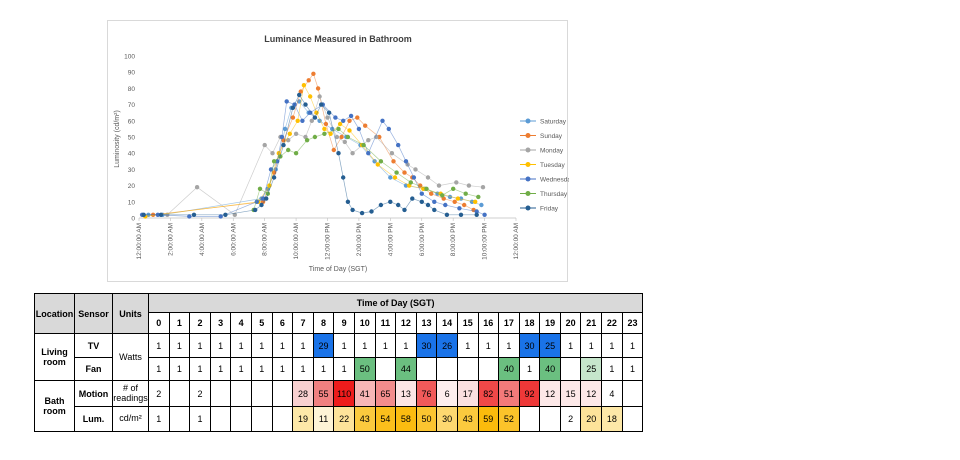  I want to click on value-cell: 76, so click(426, 393).